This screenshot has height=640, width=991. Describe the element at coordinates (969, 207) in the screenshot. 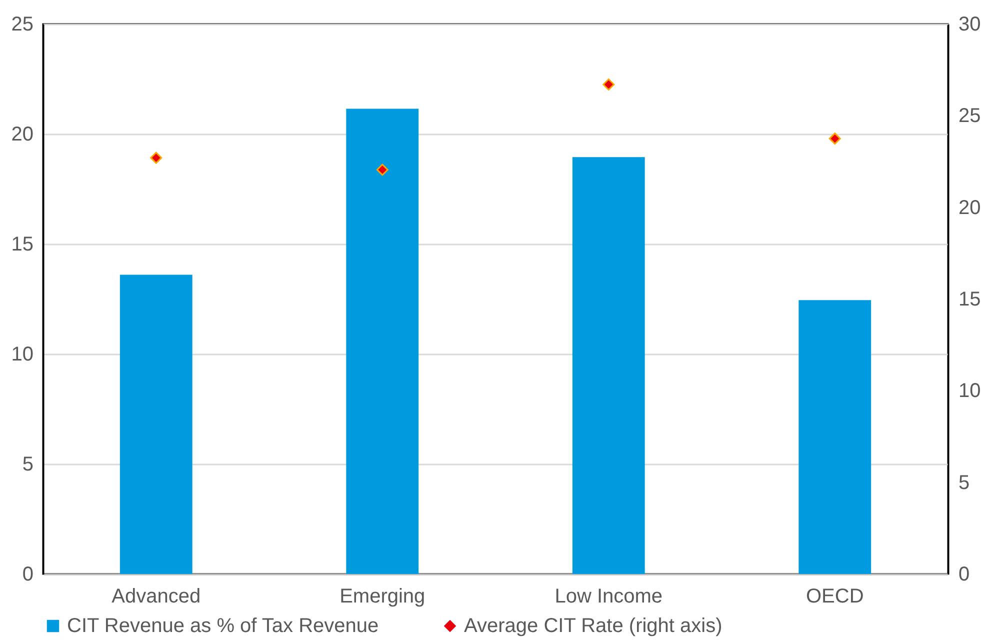

I see `y2-tick-label: 20` at that location.